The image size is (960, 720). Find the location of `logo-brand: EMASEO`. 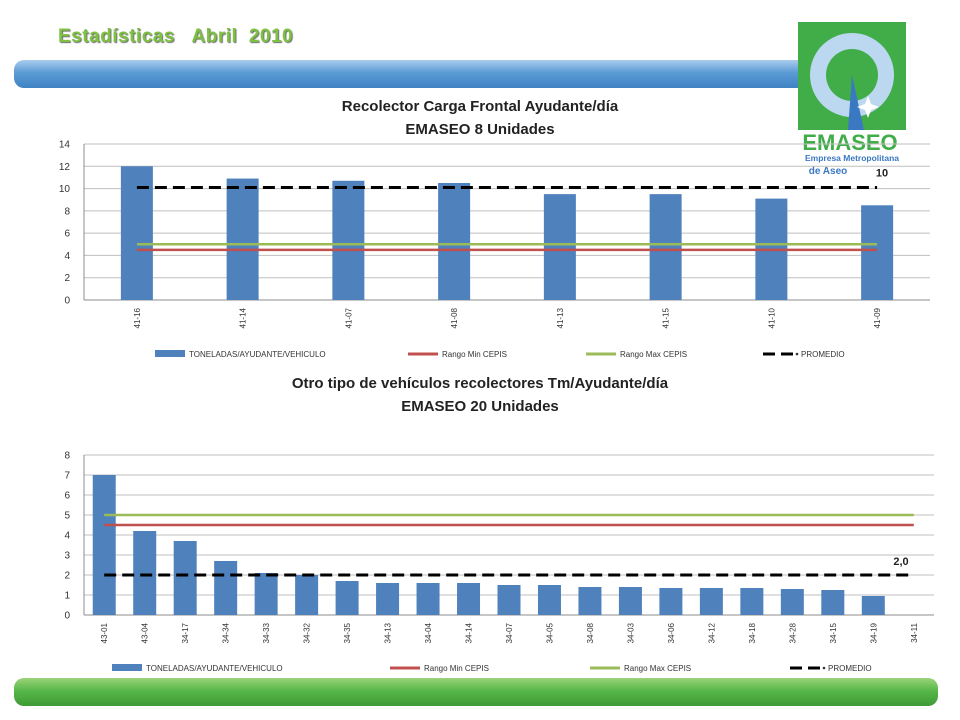

logo-brand: EMASEO is located at coordinates (849, 142).